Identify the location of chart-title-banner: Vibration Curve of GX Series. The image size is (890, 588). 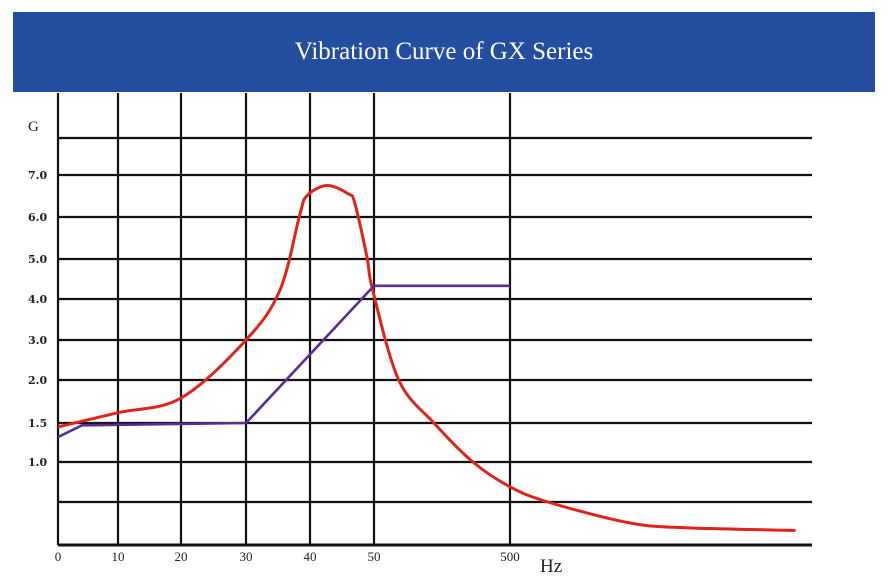
(444, 52).